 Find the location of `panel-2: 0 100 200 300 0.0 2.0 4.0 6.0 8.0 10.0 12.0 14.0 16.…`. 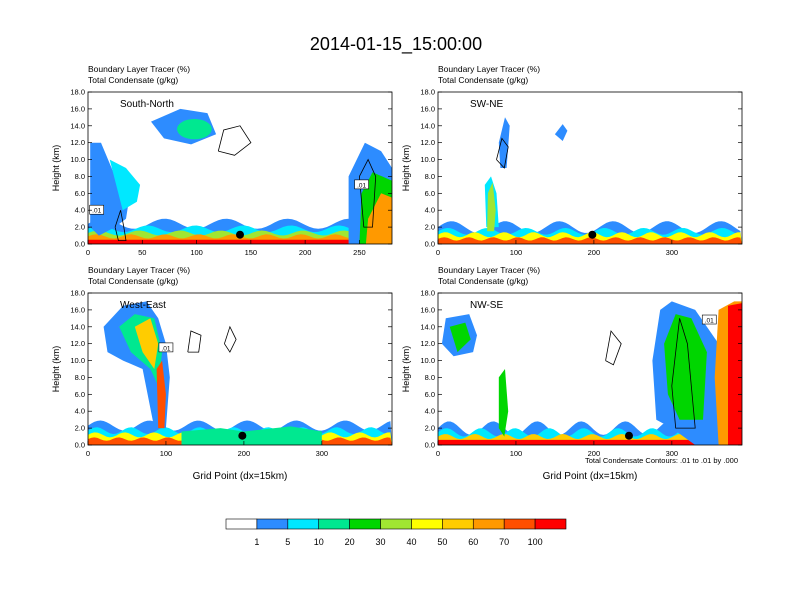

panel-2: 0 100 200 300 0.0 2.0 4.0 6.0 8.0 10.0 12.0 14.0 16.… is located at coordinates (572, 160).